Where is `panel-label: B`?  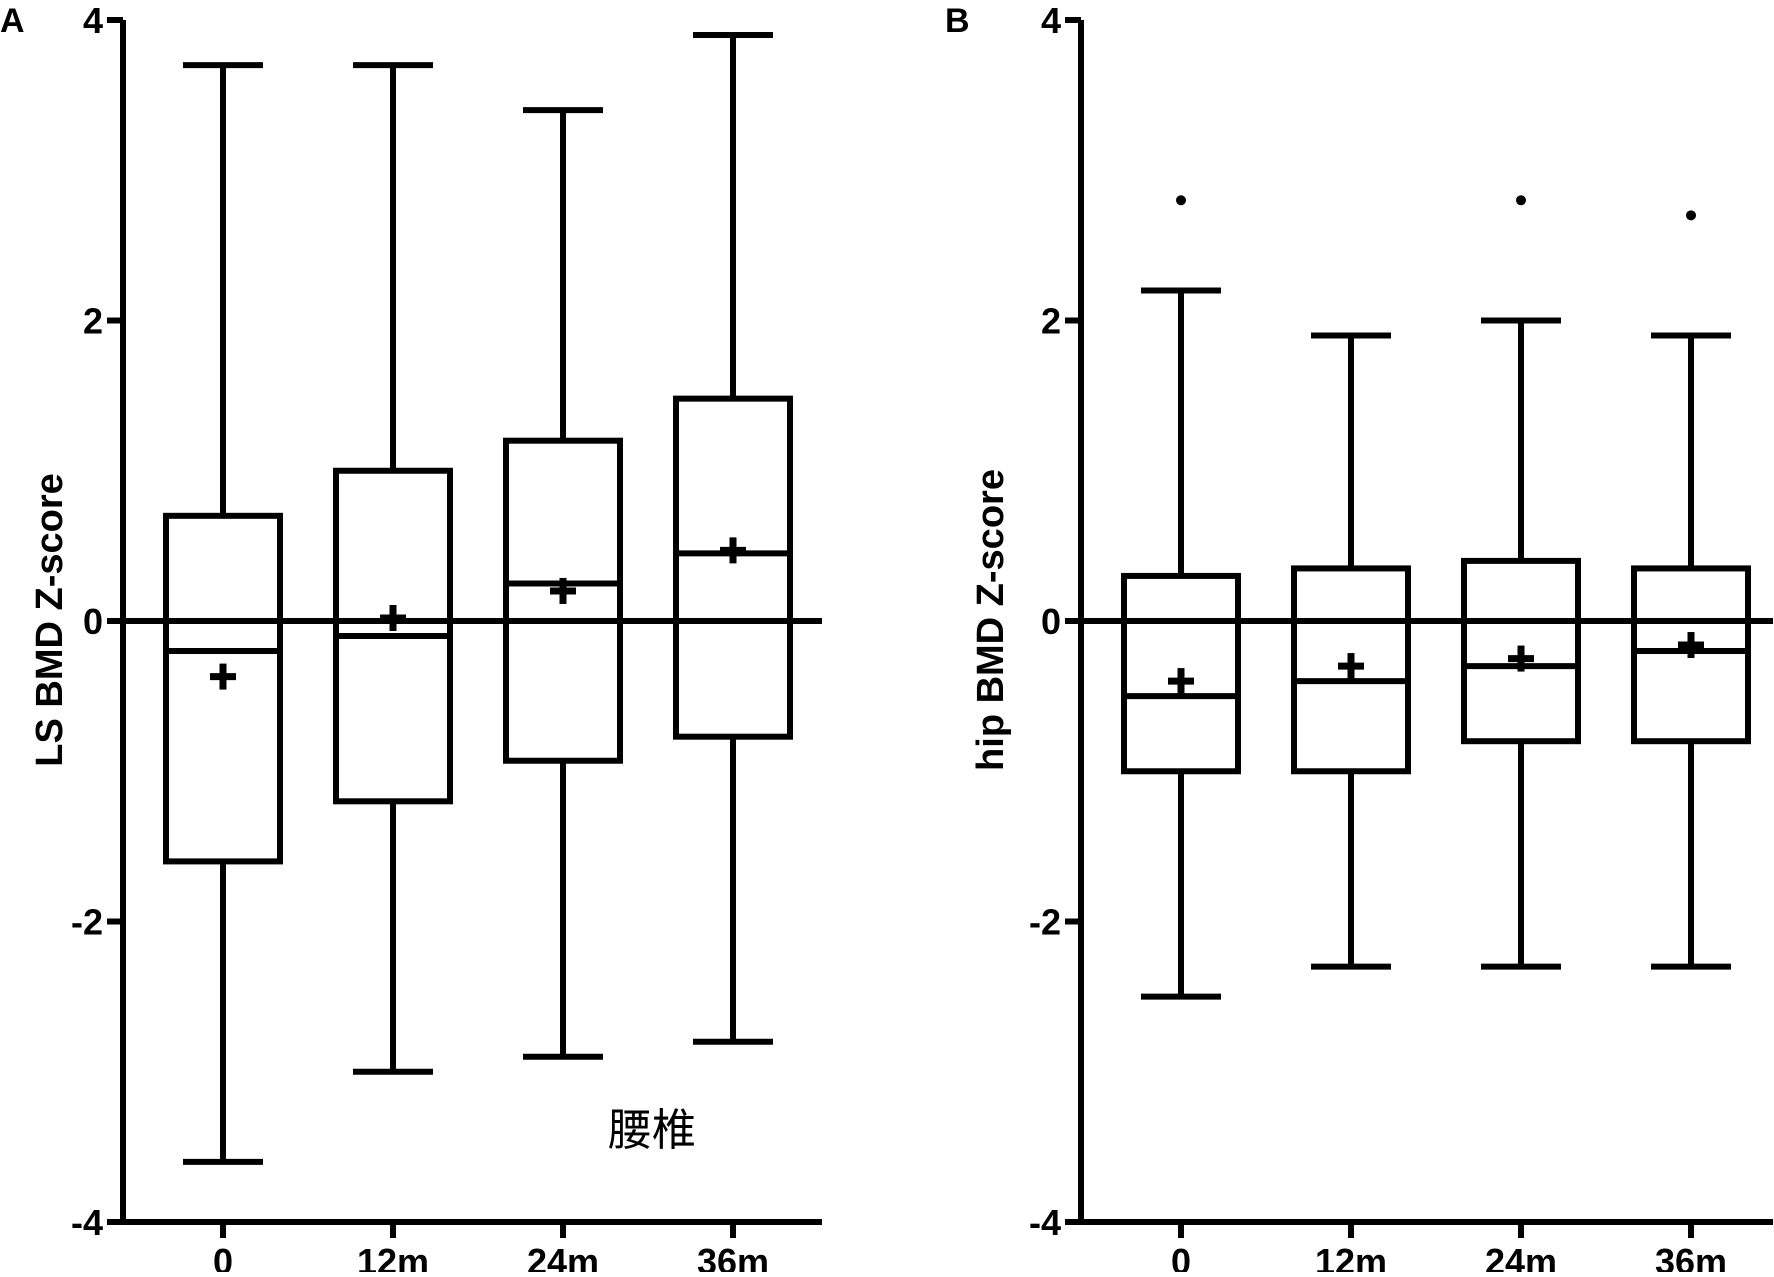 panel-label: B is located at coordinates (957, 21).